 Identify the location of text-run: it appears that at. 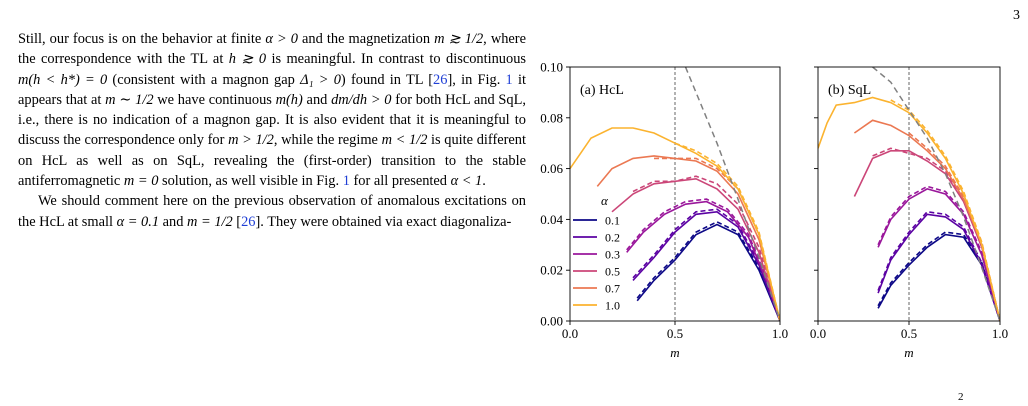
(272, 89).